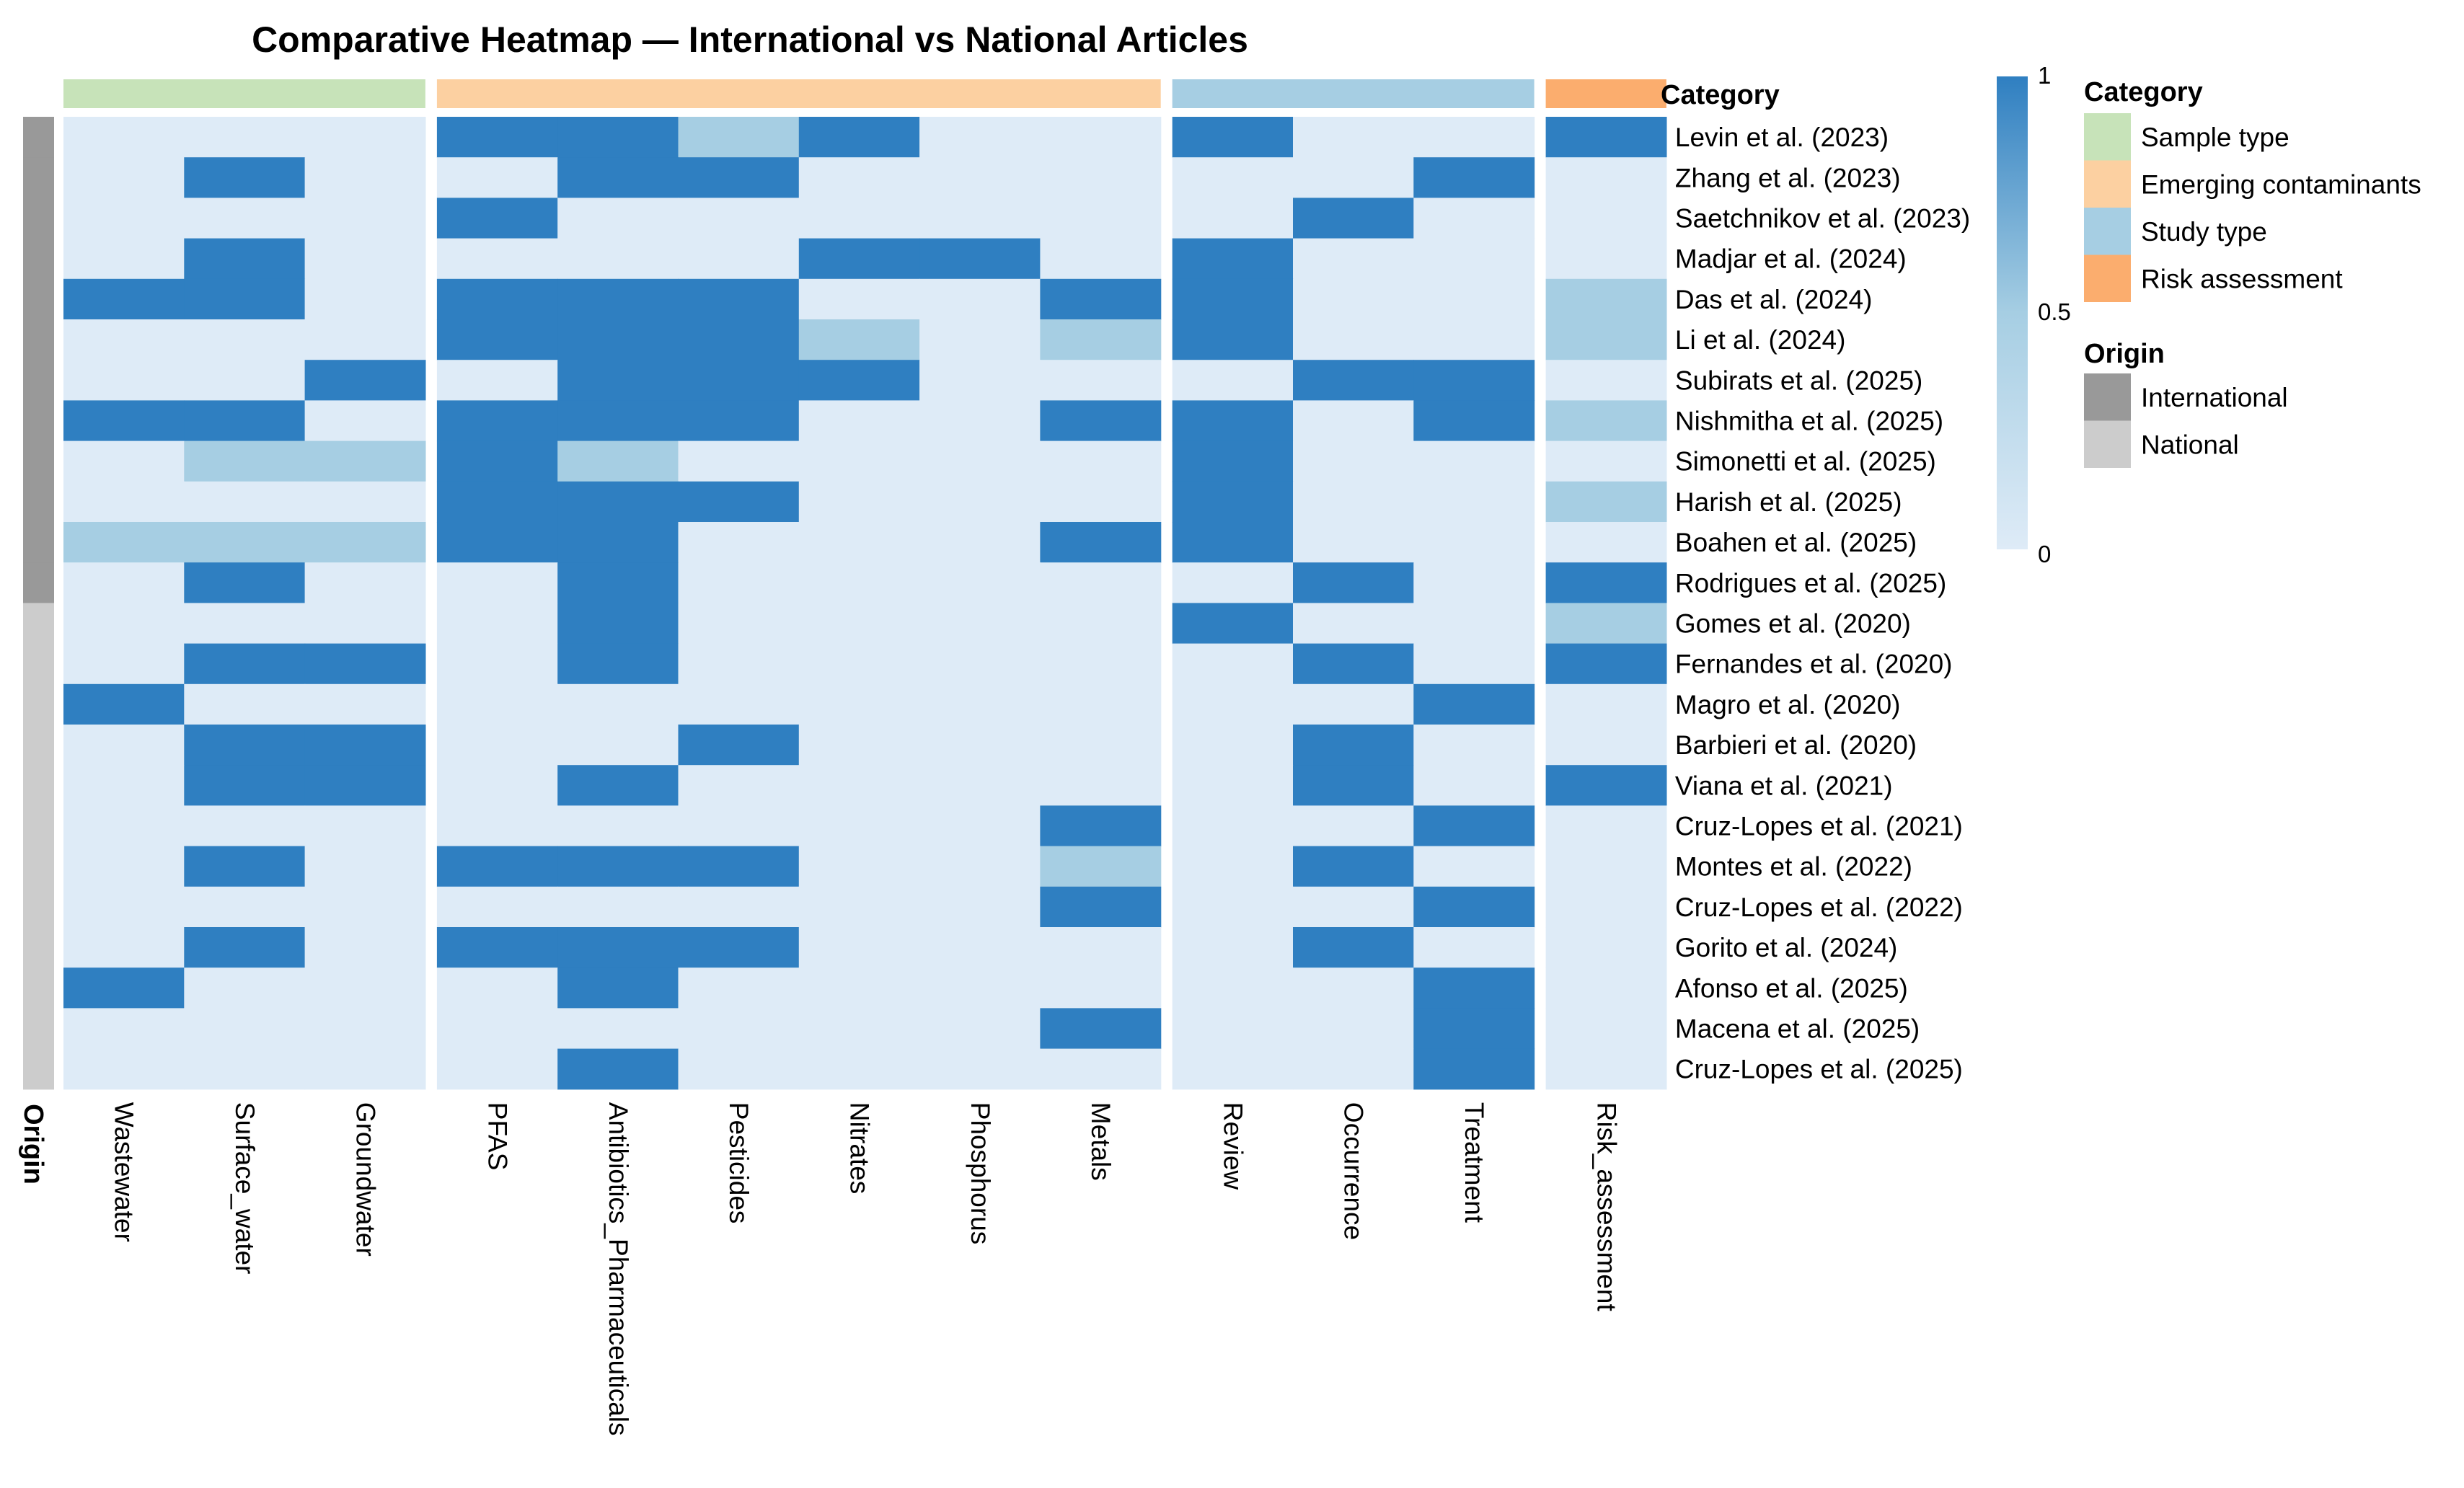 The width and height of the screenshot is (2464, 1488). I want to click on legend-swatch-international, so click(2107, 397).